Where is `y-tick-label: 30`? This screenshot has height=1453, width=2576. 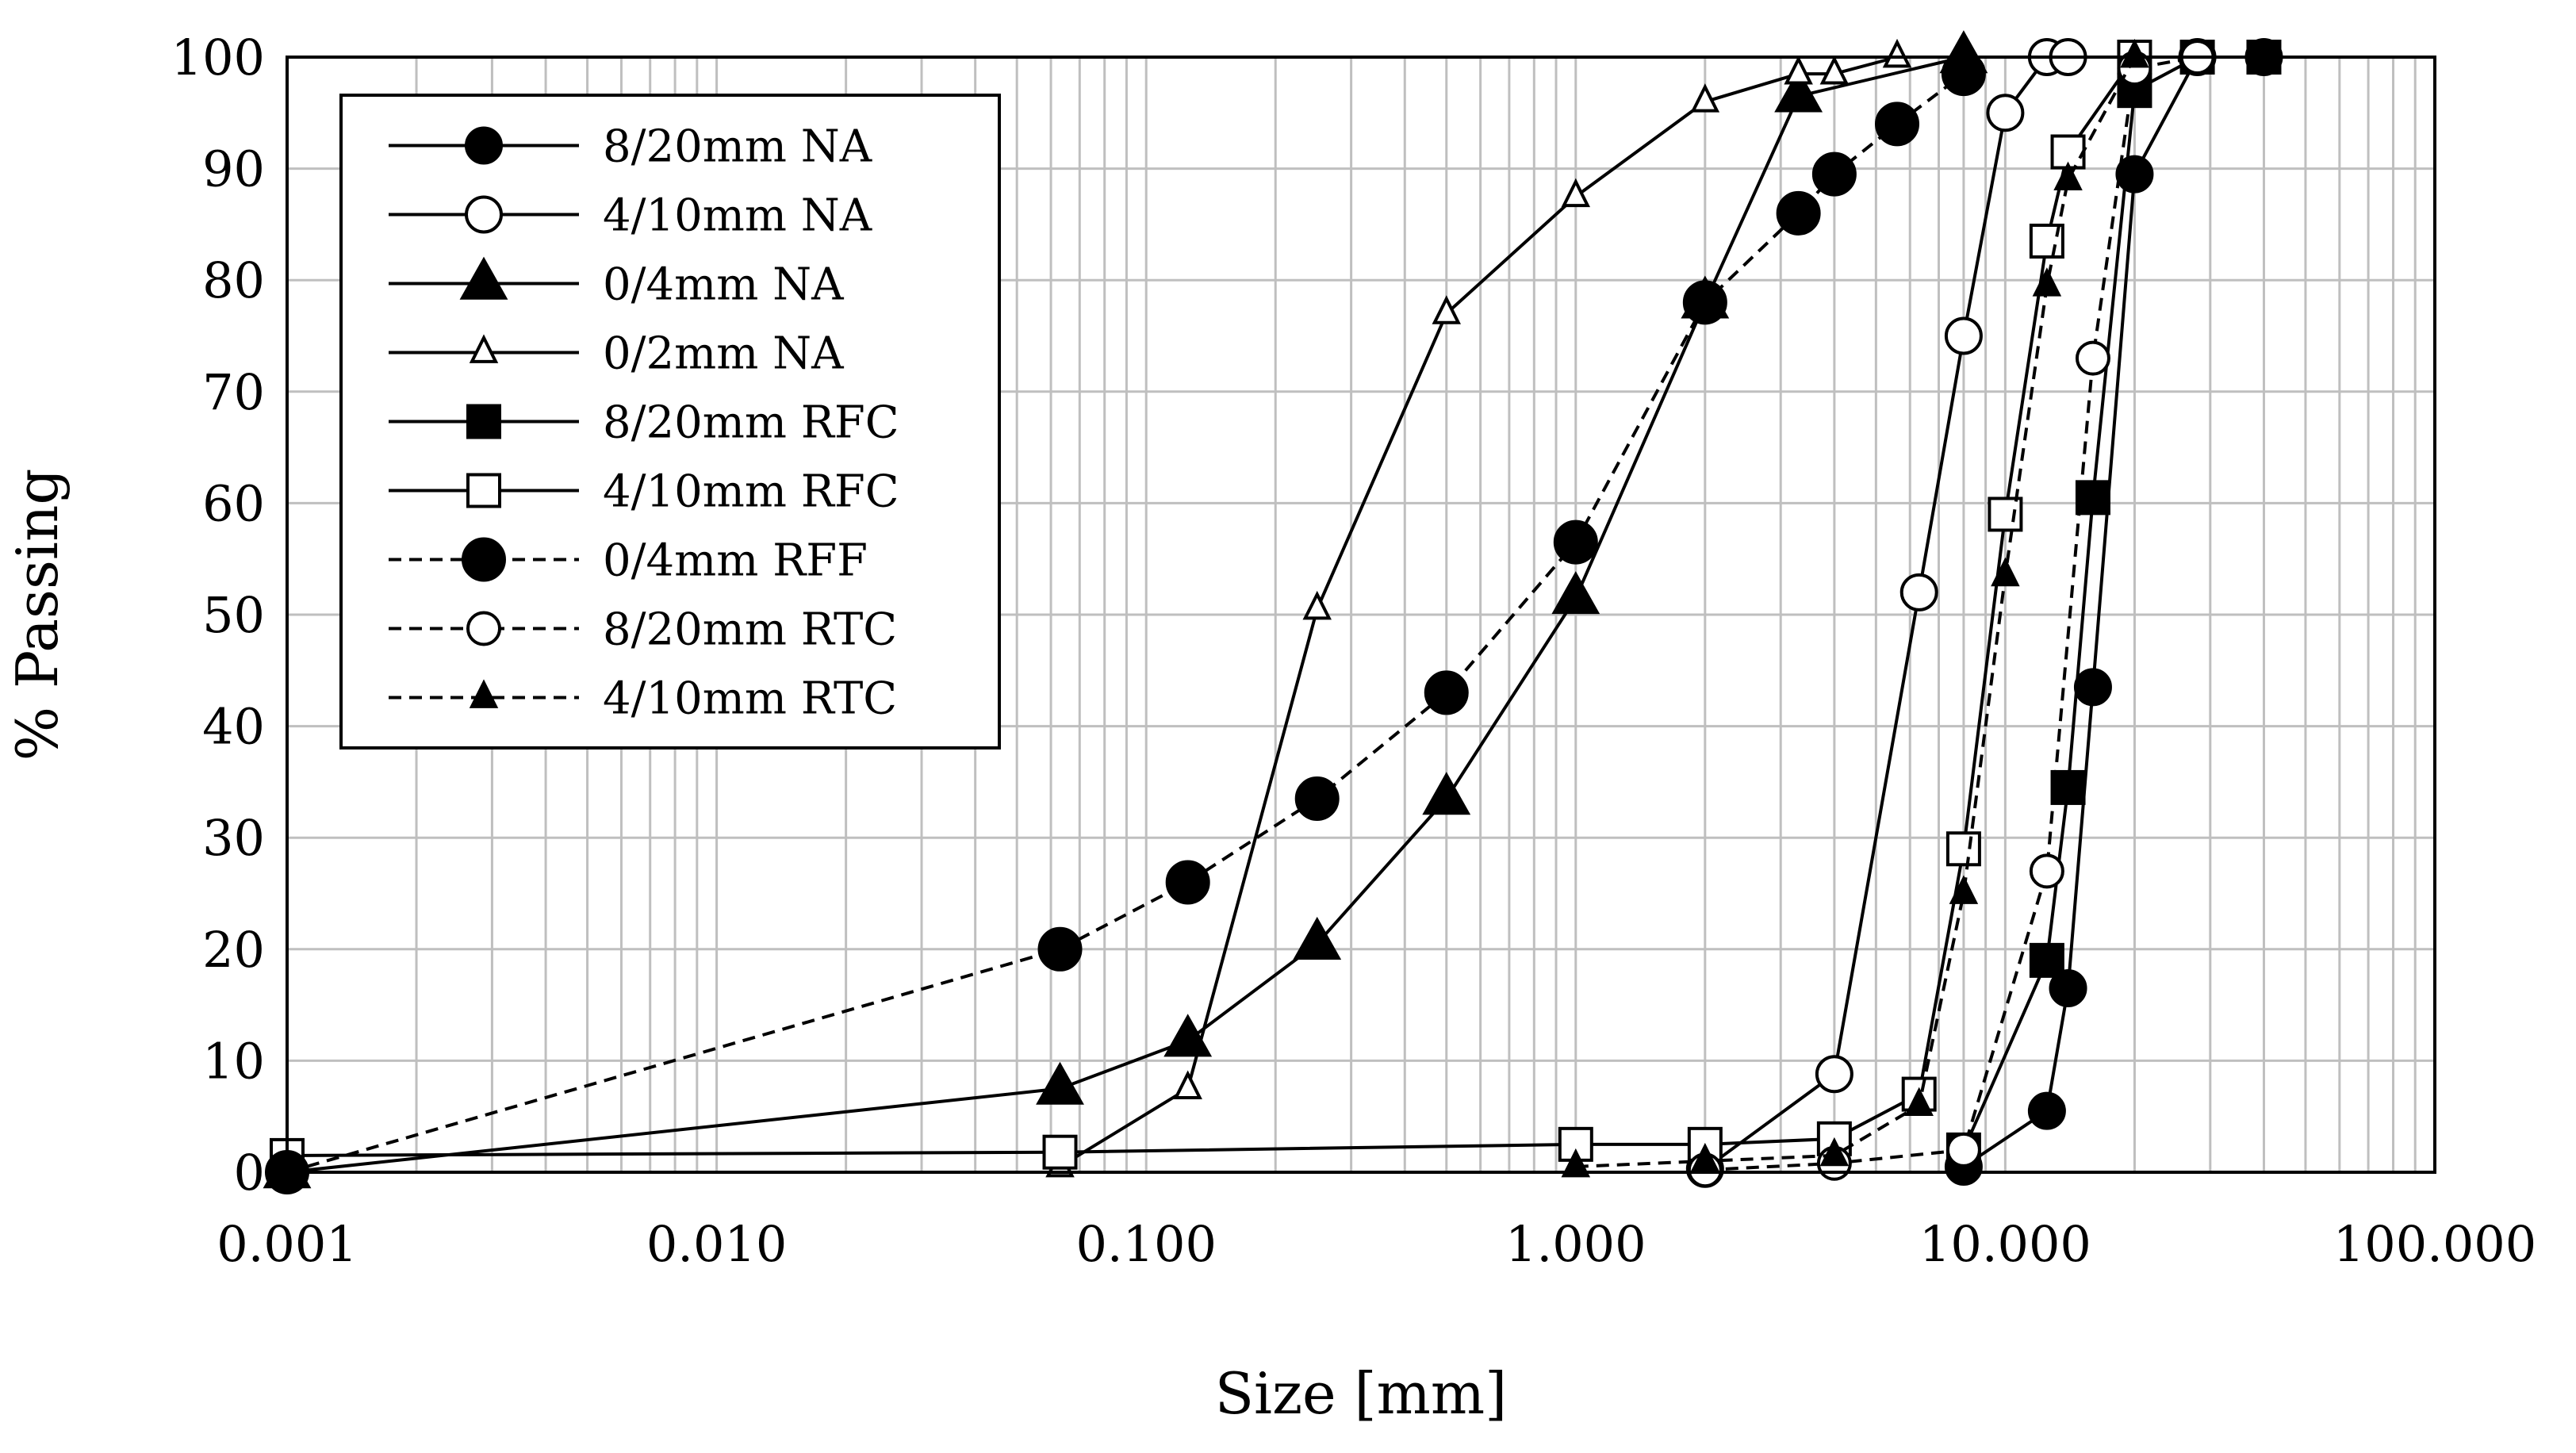
y-tick-label: 30 is located at coordinates (233, 838).